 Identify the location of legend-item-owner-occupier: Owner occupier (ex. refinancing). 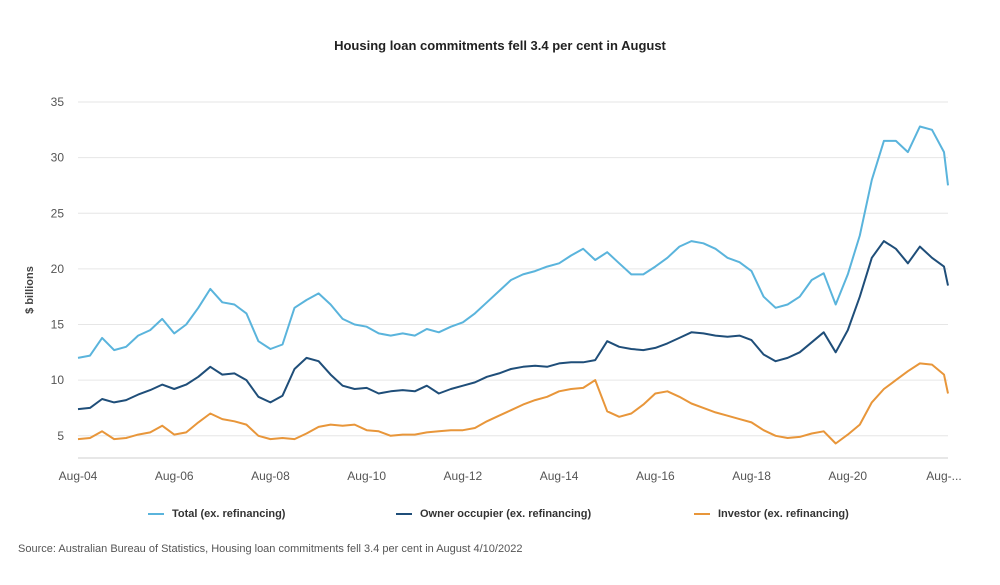
(493, 514).